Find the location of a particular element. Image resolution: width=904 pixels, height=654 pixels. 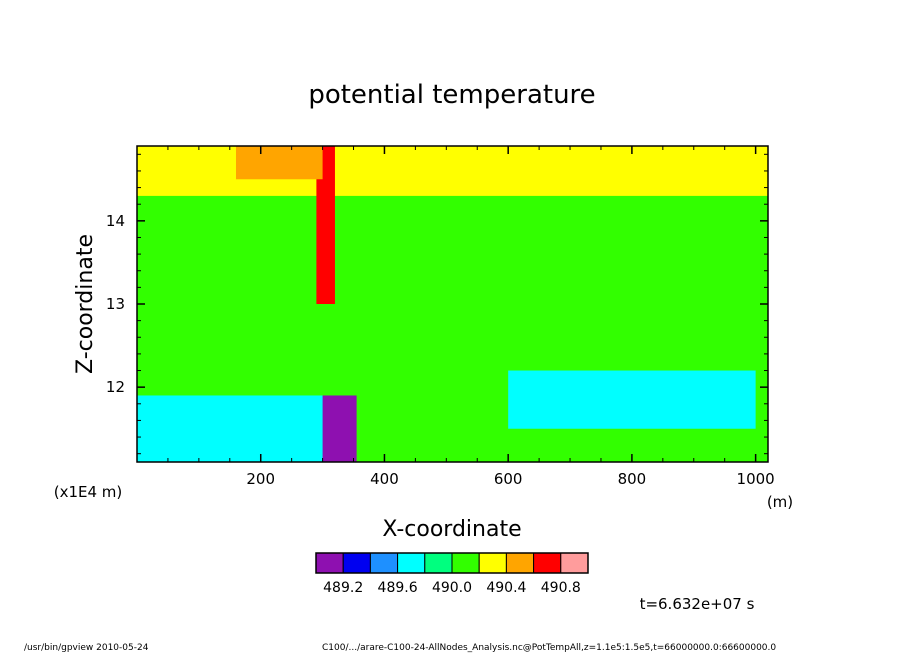

y-tick-label: 12 is located at coordinates (115, 387).